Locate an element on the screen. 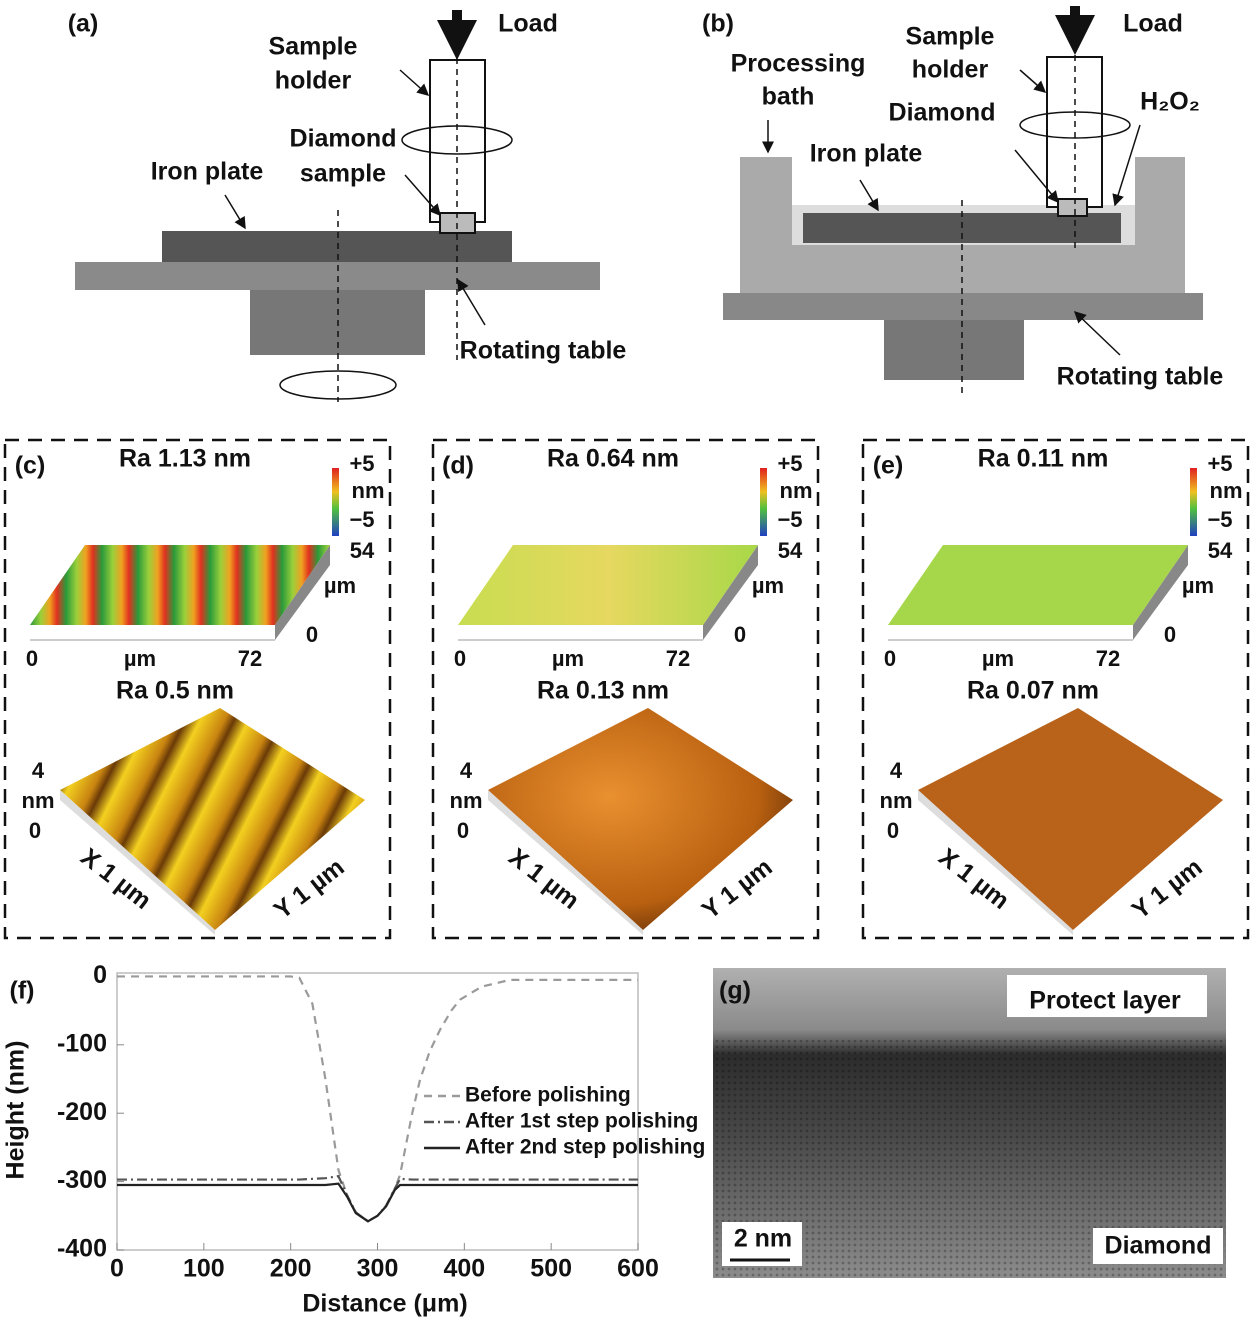  legend-label: After 1st step polishing is located at coordinates (581, 1121).